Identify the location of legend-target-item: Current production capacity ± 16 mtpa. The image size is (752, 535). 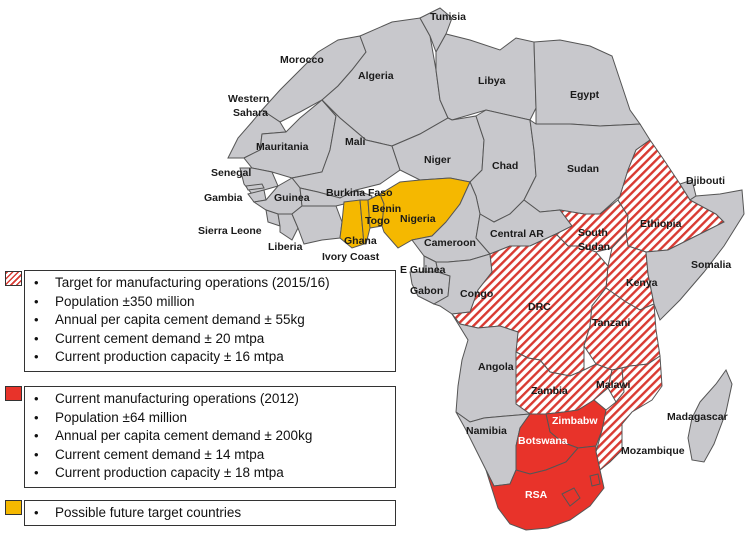
(210, 357).